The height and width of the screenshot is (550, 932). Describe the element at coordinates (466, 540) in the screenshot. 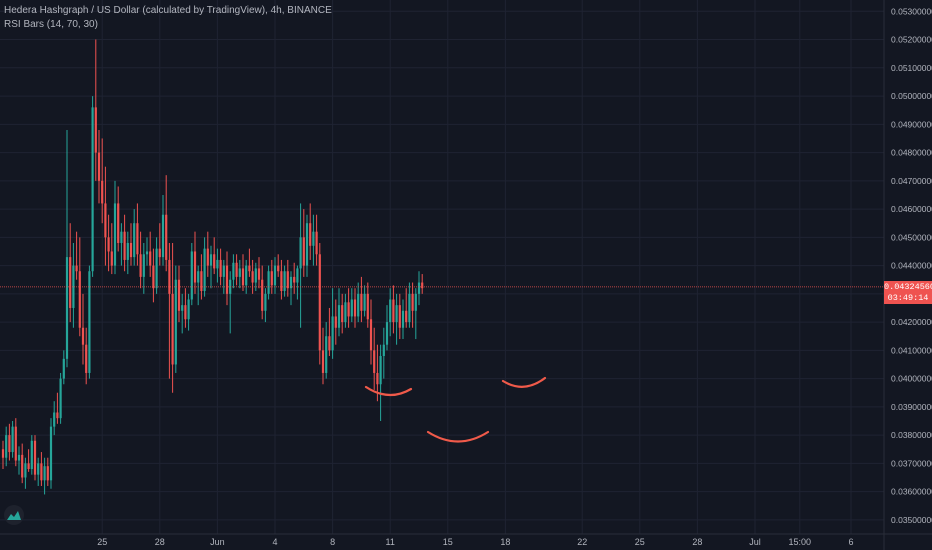

I see `time-axis: 25 28 Jun 4 8 11 15 18 22 25 28 Jul 15:00 6` at that location.